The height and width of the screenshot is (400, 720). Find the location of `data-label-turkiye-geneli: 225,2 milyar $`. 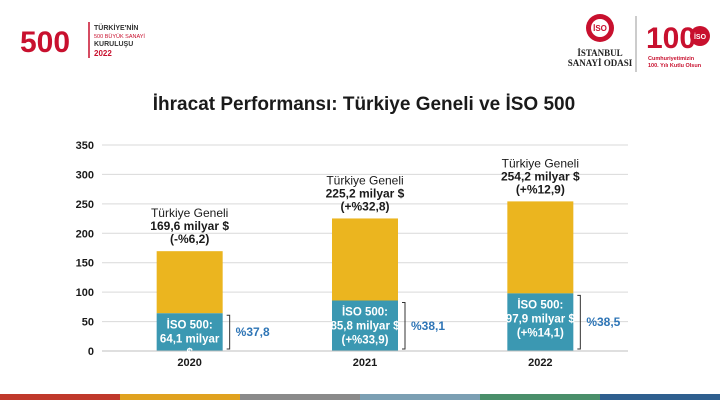

data-label-turkiye-geneli: 225,2 milyar $ is located at coordinates (365, 193).